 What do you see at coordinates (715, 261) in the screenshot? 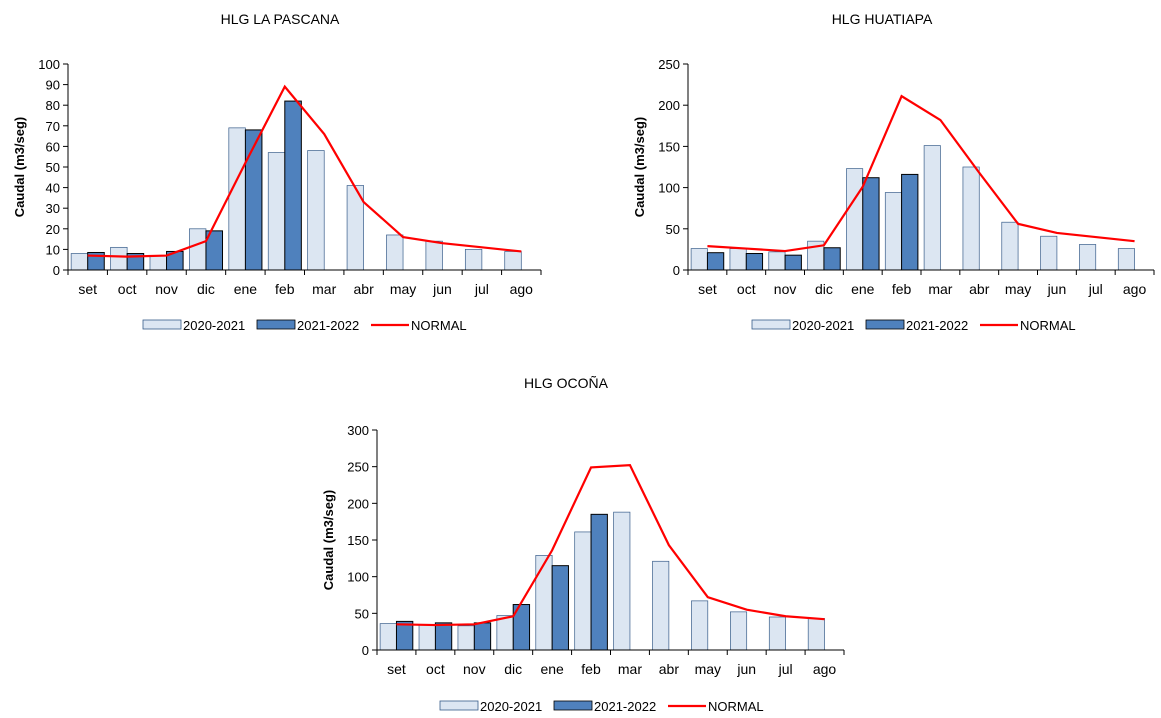
I see `bar-2021-2022-set` at bounding box center [715, 261].